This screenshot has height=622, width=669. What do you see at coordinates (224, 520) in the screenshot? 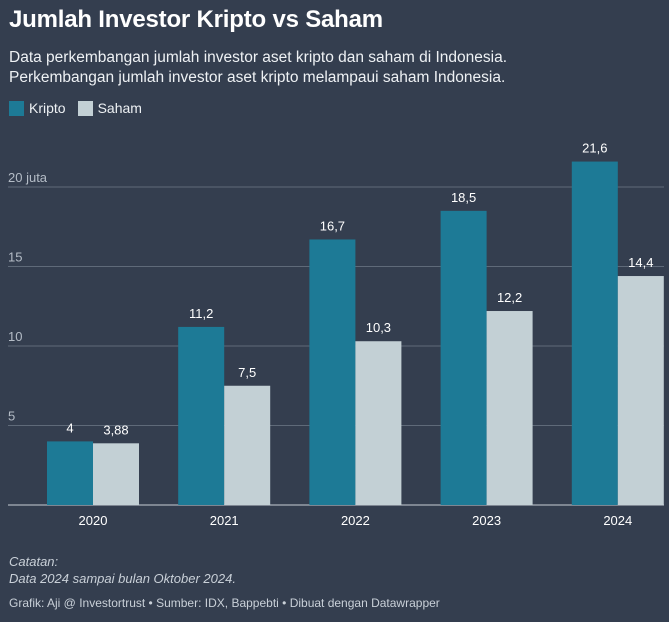
I see `x-tick-label-2021: 2021` at bounding box center [224, 520].